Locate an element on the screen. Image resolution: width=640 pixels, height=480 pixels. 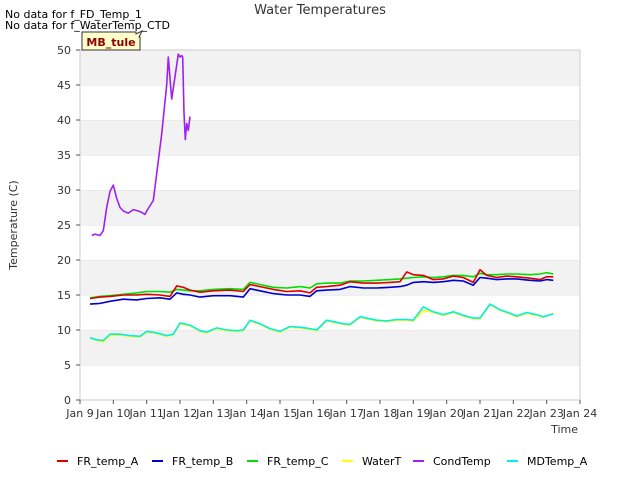
series-line-fr-temp-a is located at coordinates (321, 284).